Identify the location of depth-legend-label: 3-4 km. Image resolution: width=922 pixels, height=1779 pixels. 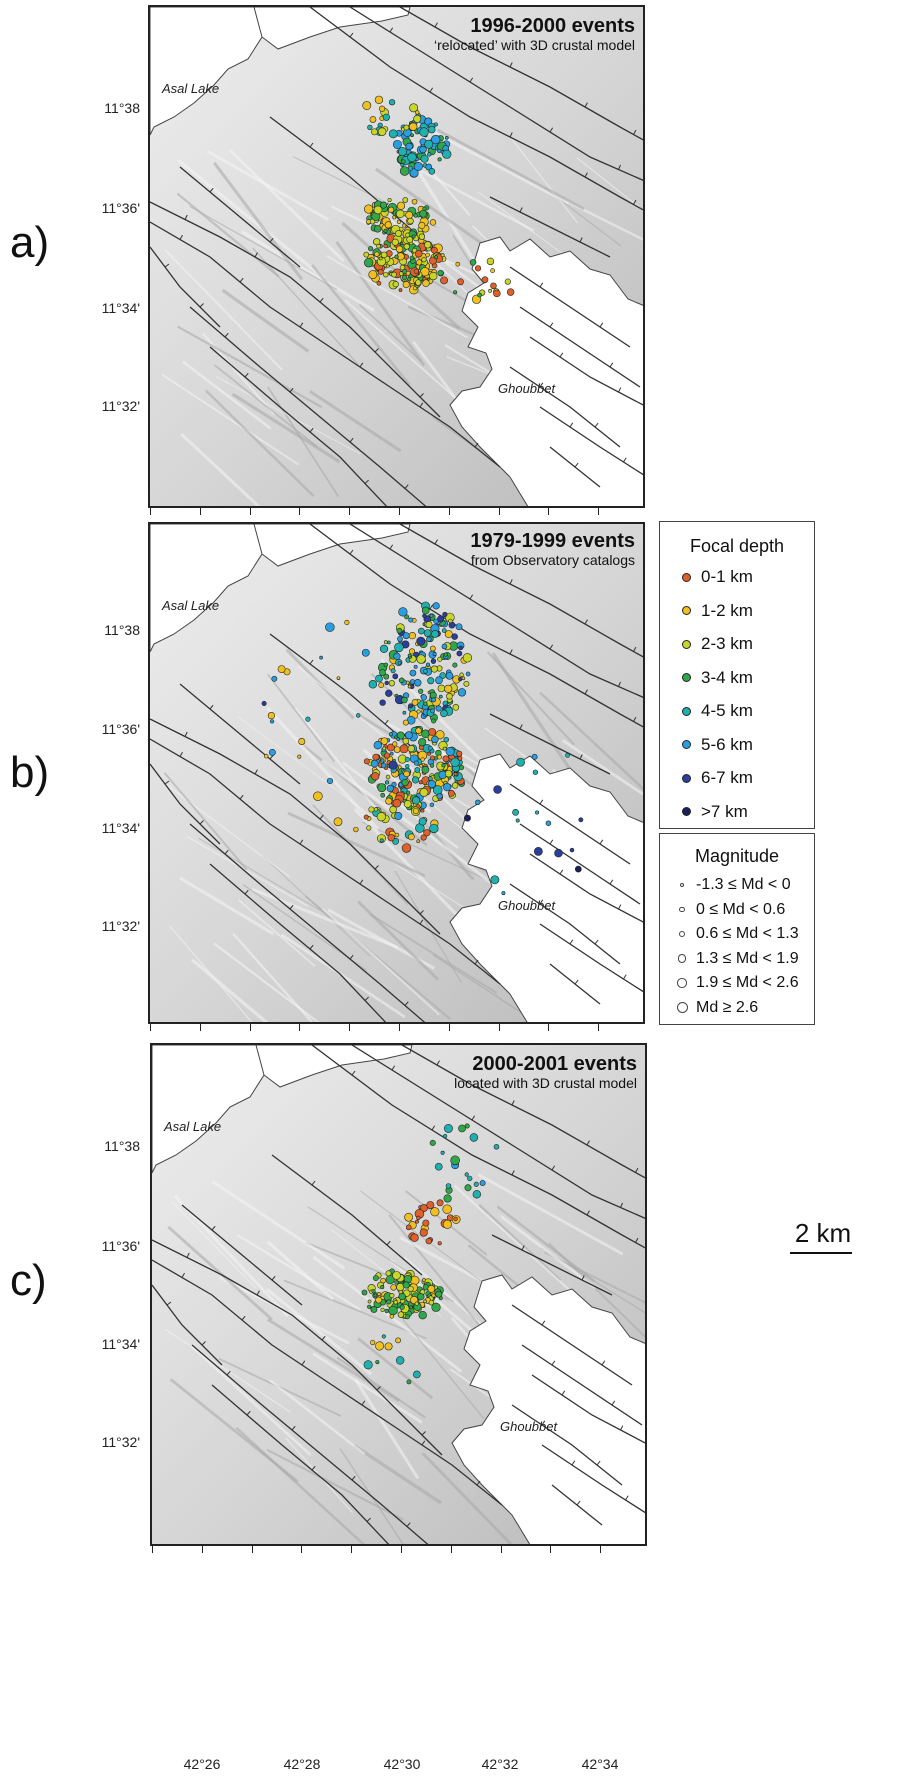
(727, 677).